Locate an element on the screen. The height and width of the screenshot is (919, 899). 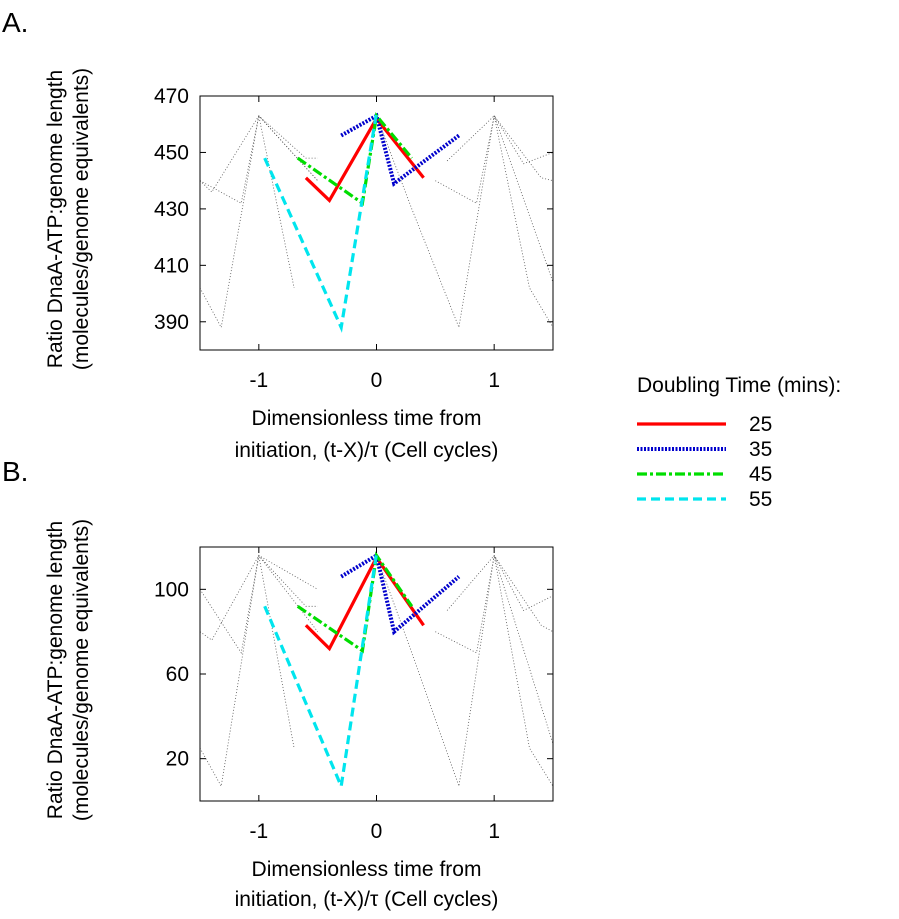
legend-title: Doubling Time (mins): is located at coordinates (739, 385).